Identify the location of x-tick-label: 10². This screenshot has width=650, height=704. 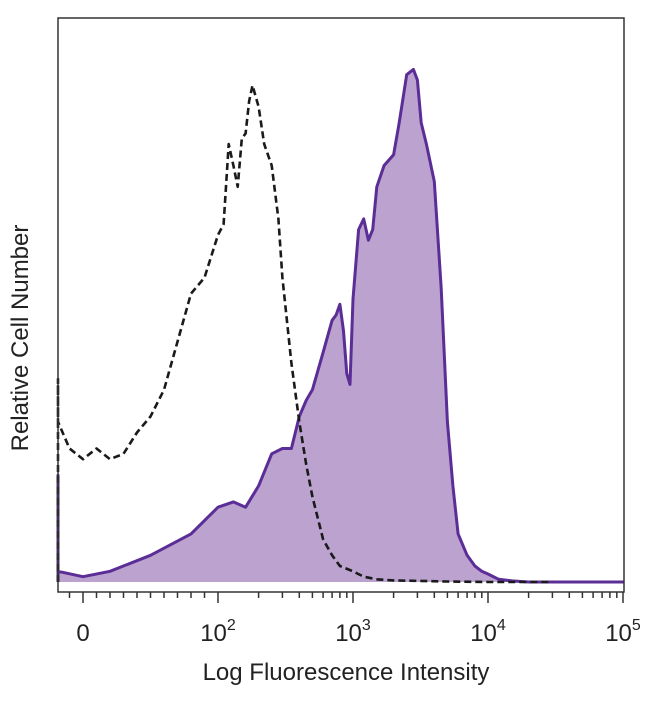
(218, 632).